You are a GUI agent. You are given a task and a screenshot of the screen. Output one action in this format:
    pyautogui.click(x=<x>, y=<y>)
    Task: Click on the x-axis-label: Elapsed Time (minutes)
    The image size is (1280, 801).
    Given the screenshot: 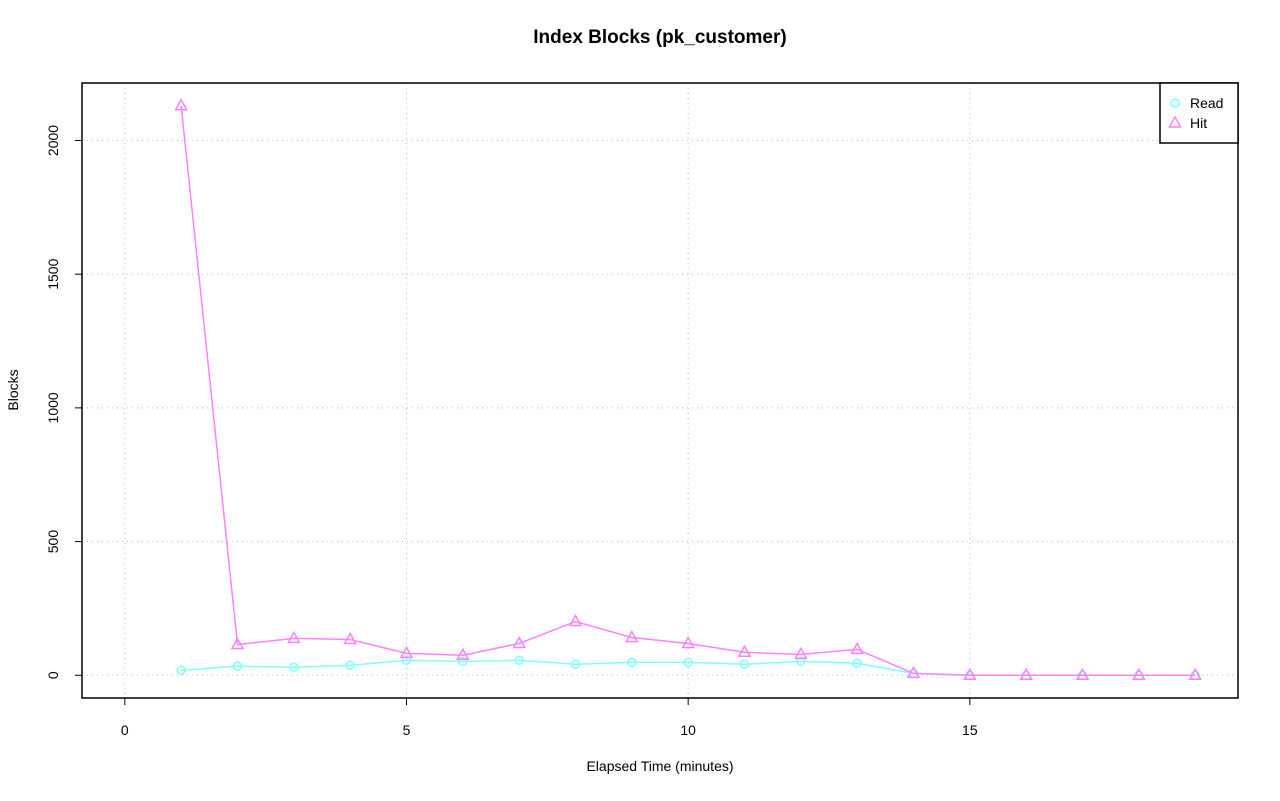 What is the action you would take?
    pyautogui.click(x=659, y=766)
    